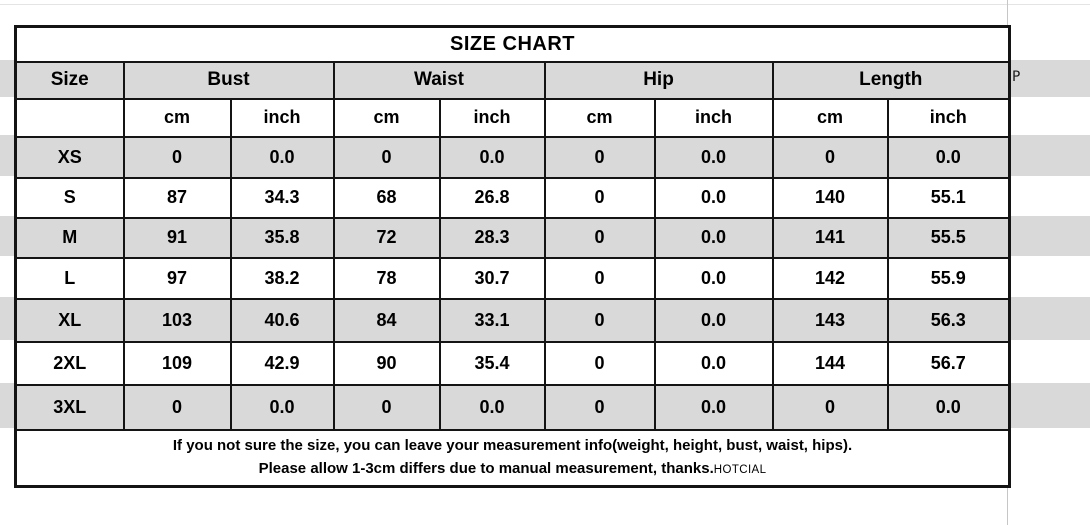 This screenshot has width=1090, height=525. What do you see at coordinates (69, 278) in the screenshot?
I see `size-label: L` at bounding box center [69, 278].